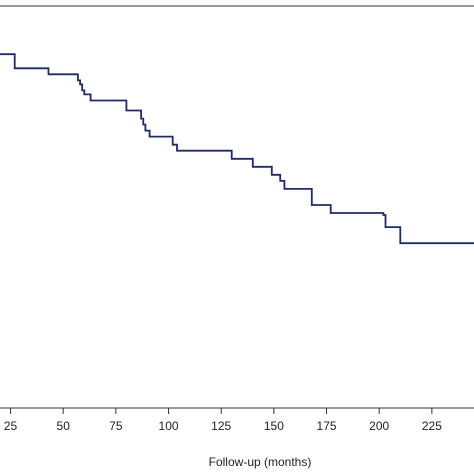  What do you see at coordinates (260, 462) in the screenshot?
I see `x-axis-title: Follow-up (months)` at bounding box center [260, 462].